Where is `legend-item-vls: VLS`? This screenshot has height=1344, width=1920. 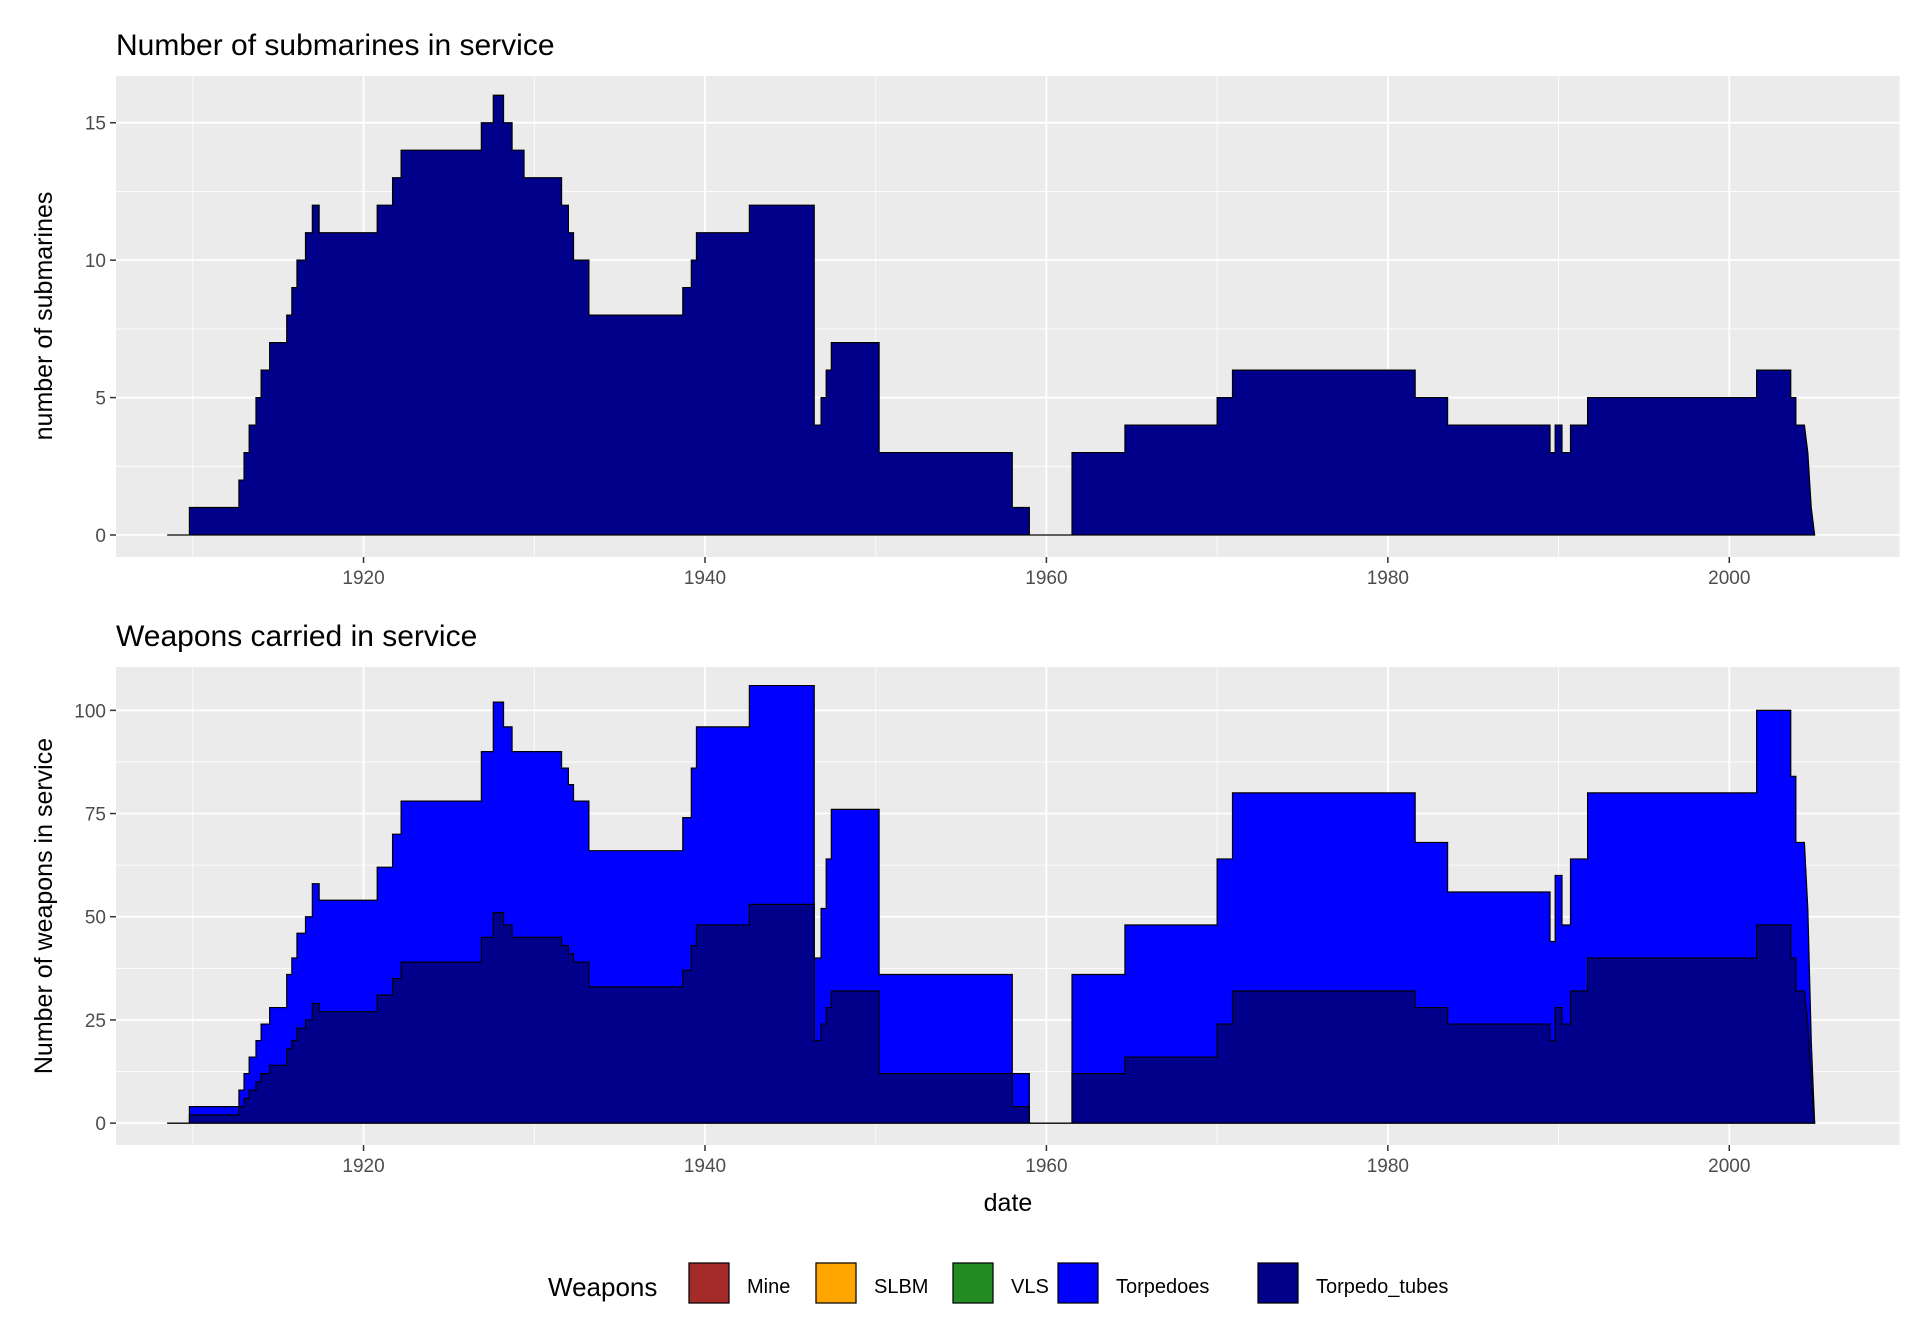
legend-item-vls: VLS is located at coordinates (1000, 1283).